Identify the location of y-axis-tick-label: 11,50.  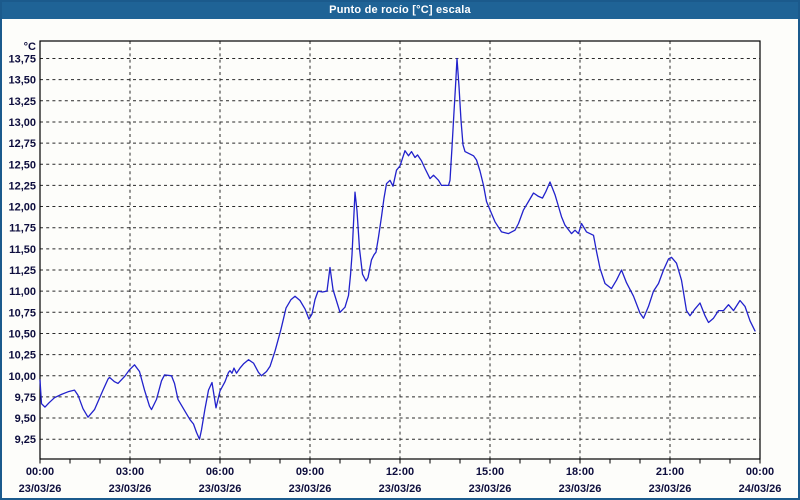
(22, 250).